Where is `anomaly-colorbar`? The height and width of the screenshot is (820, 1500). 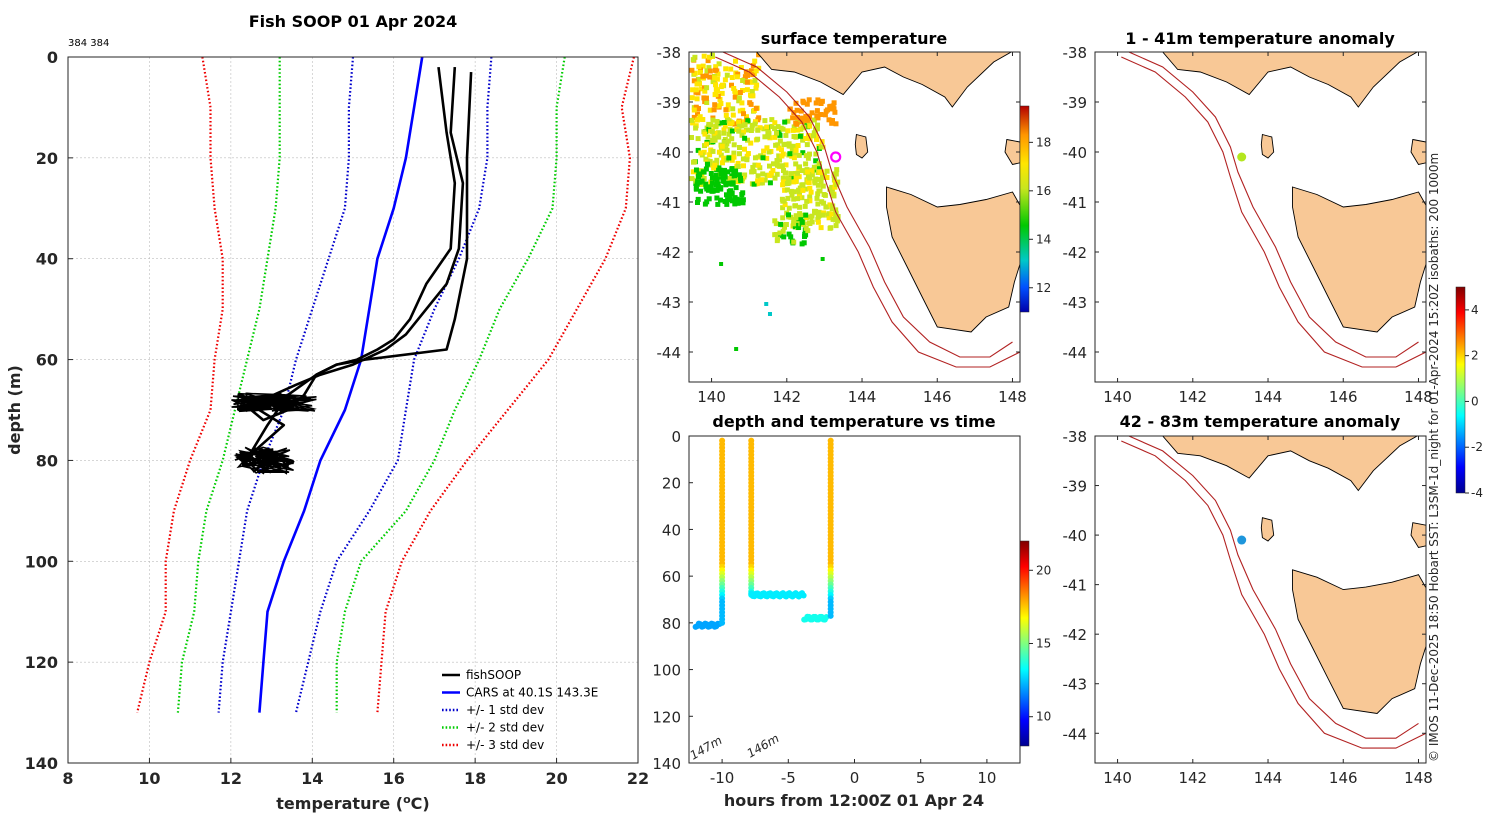
anomaly-colorbar is located at coordinates (1460, 390).